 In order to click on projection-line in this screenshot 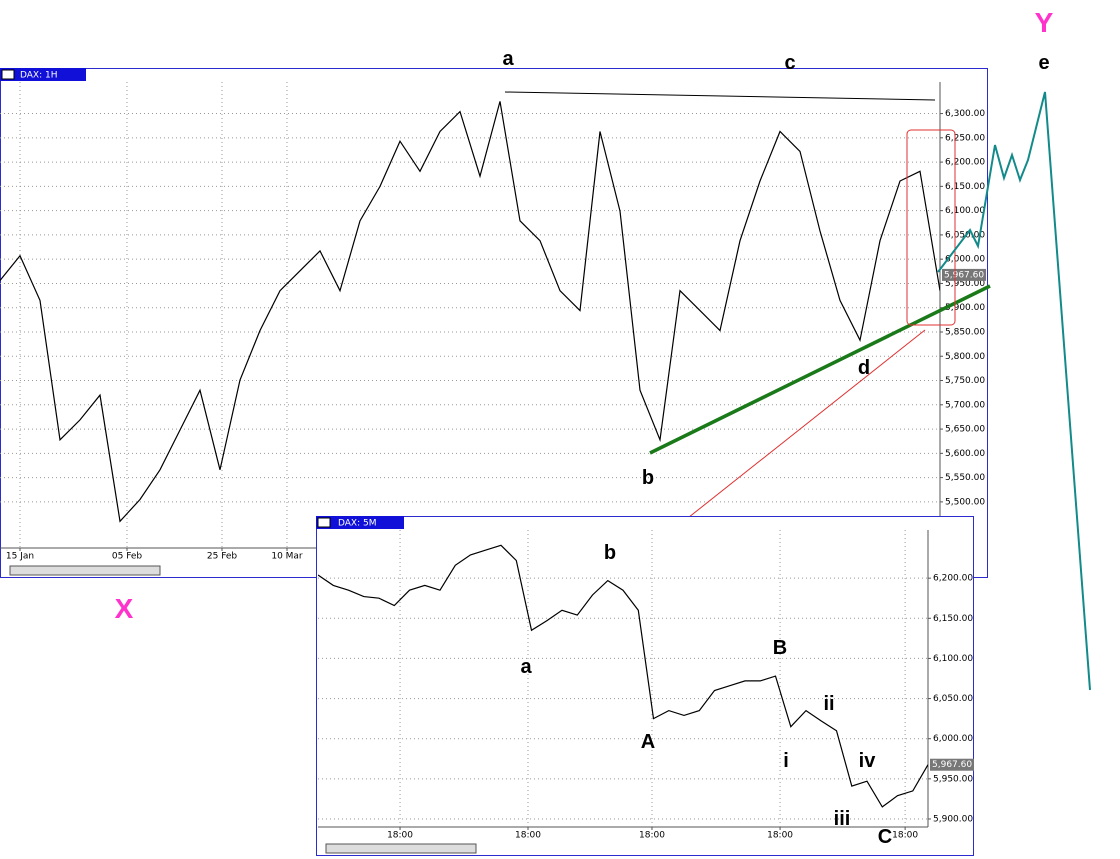, I will do `click(1014, 391)`.